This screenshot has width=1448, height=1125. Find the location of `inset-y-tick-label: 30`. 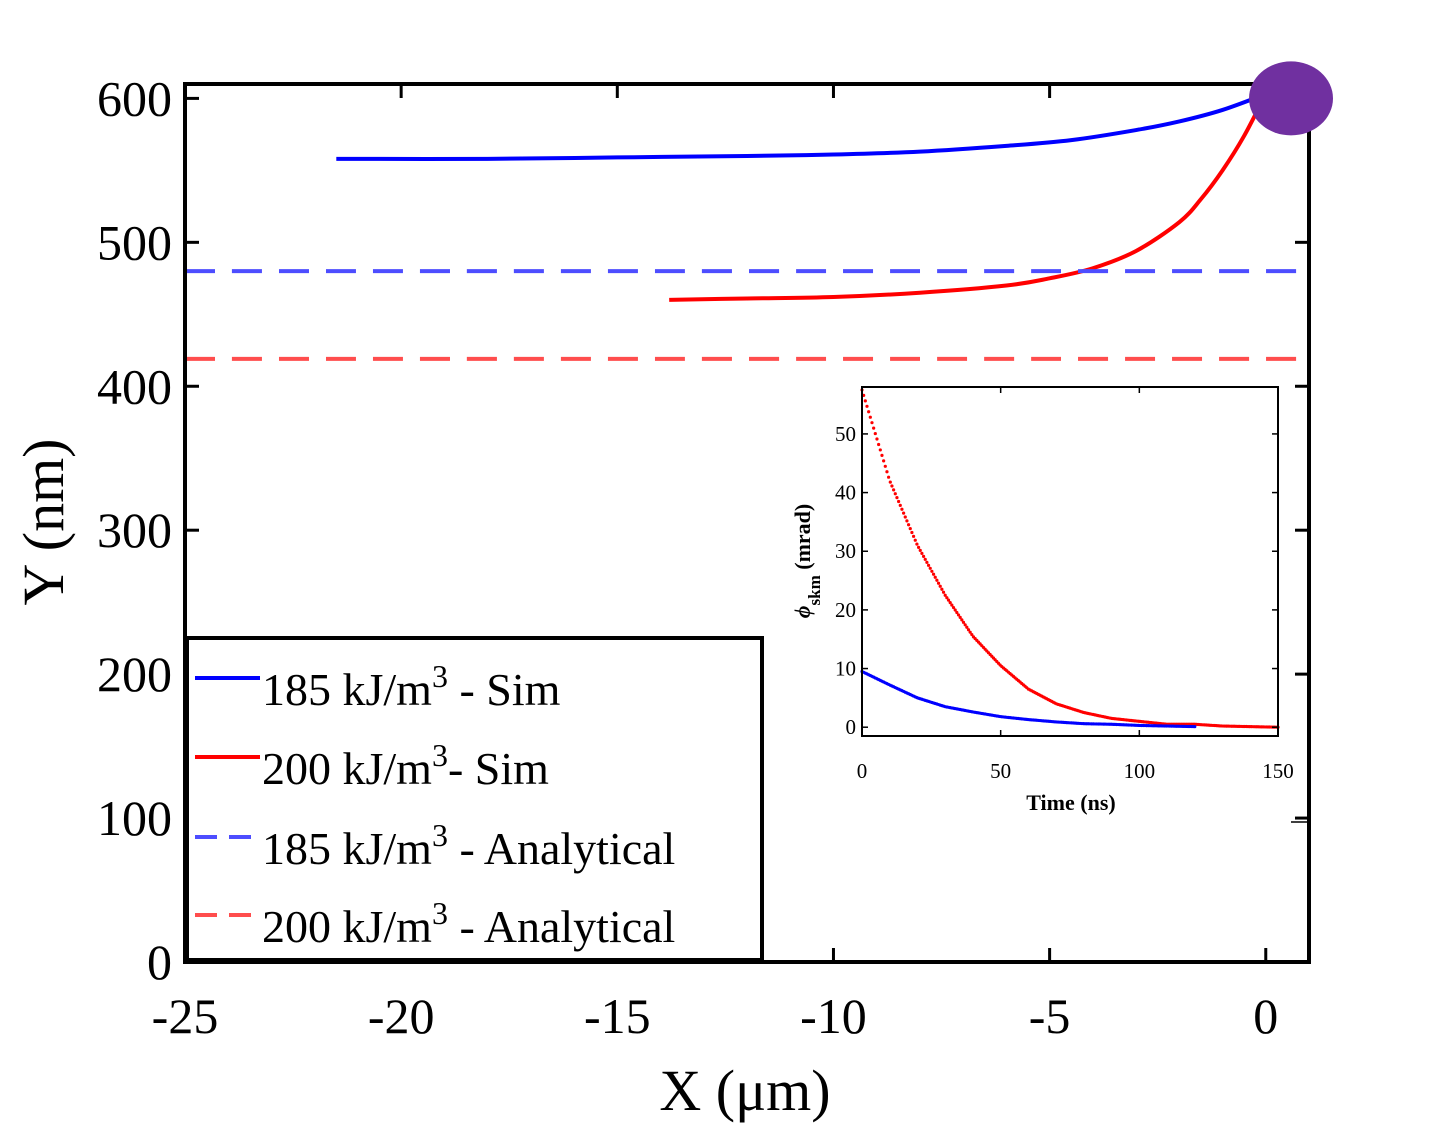

inset-y-tick-label: 30 is located at coordinates (845, 551).